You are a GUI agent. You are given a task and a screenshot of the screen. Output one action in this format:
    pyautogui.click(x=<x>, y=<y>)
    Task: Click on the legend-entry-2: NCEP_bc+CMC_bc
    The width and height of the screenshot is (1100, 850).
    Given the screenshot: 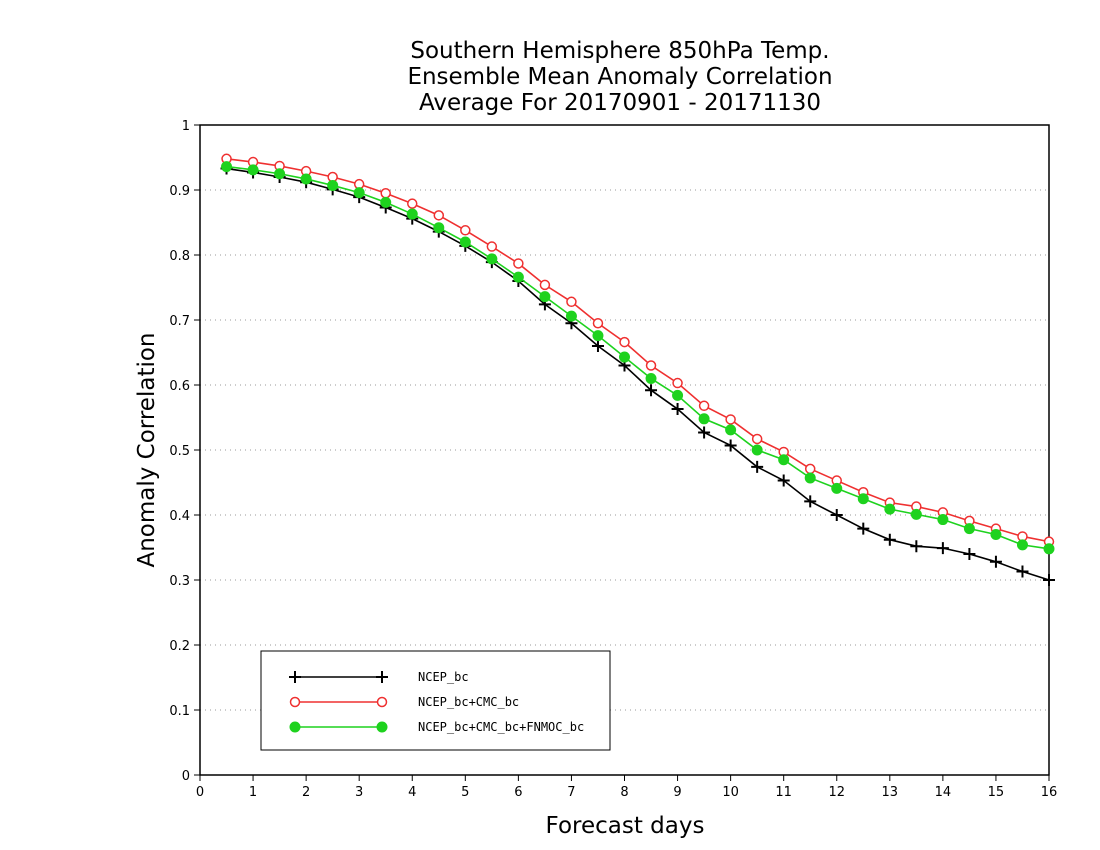 What is the action you would take?
    pyautogui.click(x=404, y=702)
    